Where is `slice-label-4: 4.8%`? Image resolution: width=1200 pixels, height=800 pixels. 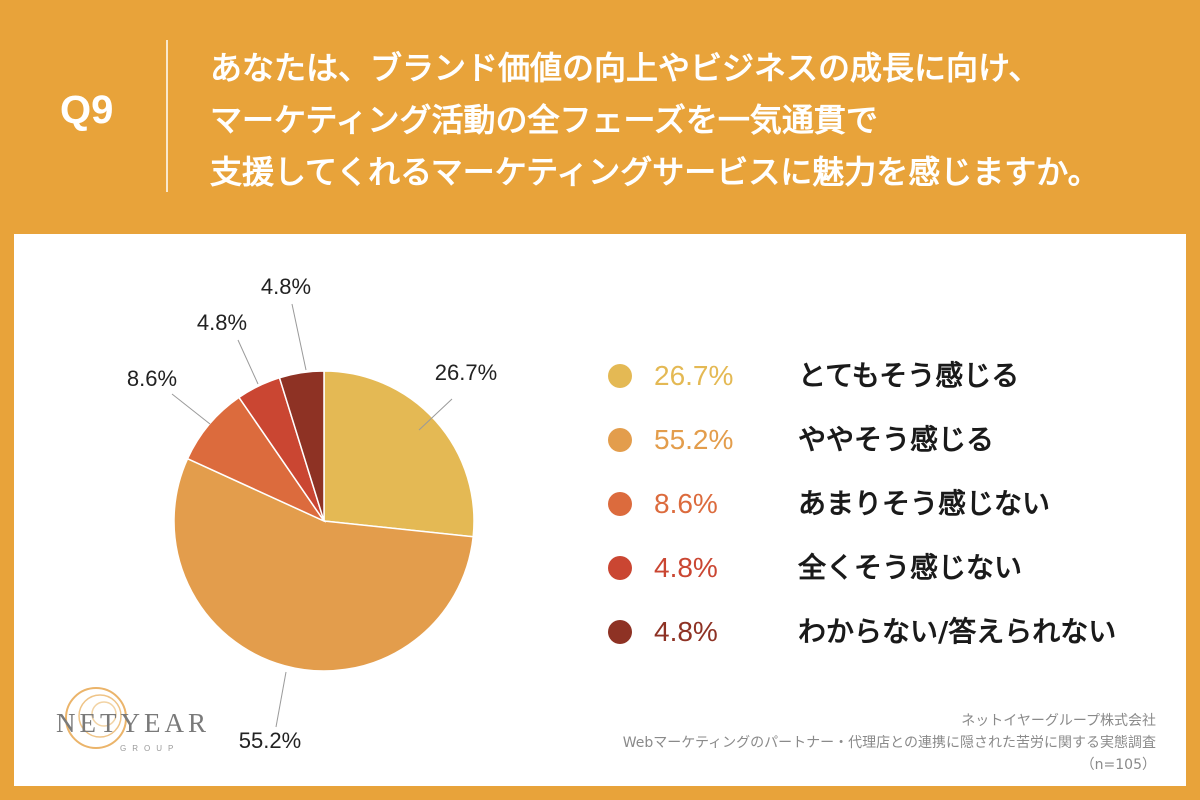 slice-label-4: 4.8% is located at coordinates (222, 322).